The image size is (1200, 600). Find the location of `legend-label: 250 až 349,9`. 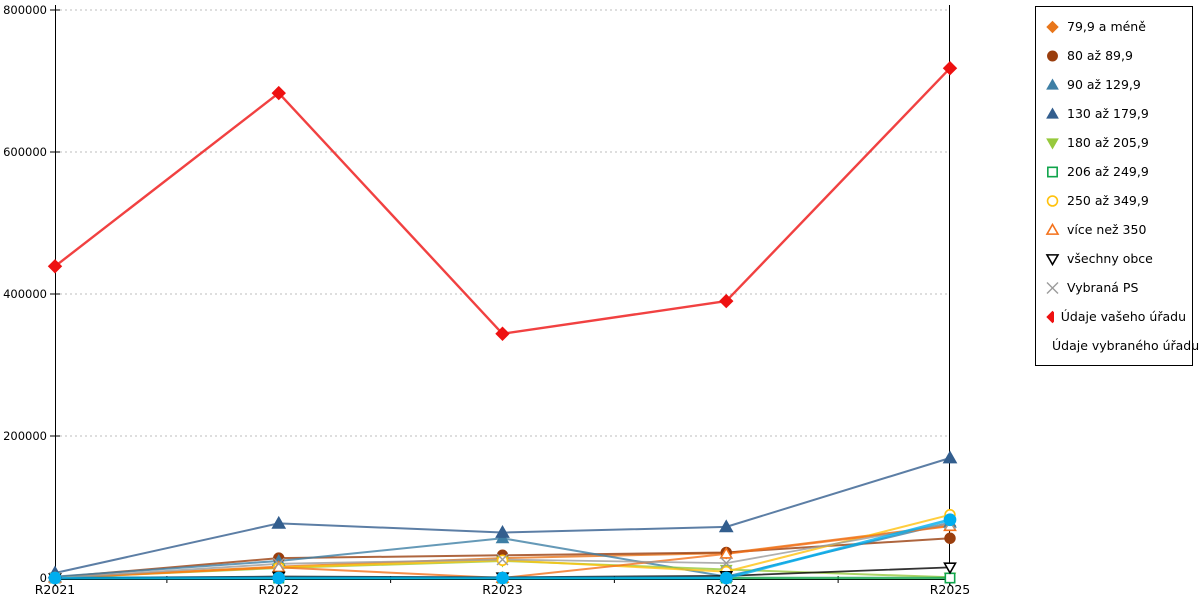

legend-label: 250 až 349,9 is located at coordinates (1108, 200).